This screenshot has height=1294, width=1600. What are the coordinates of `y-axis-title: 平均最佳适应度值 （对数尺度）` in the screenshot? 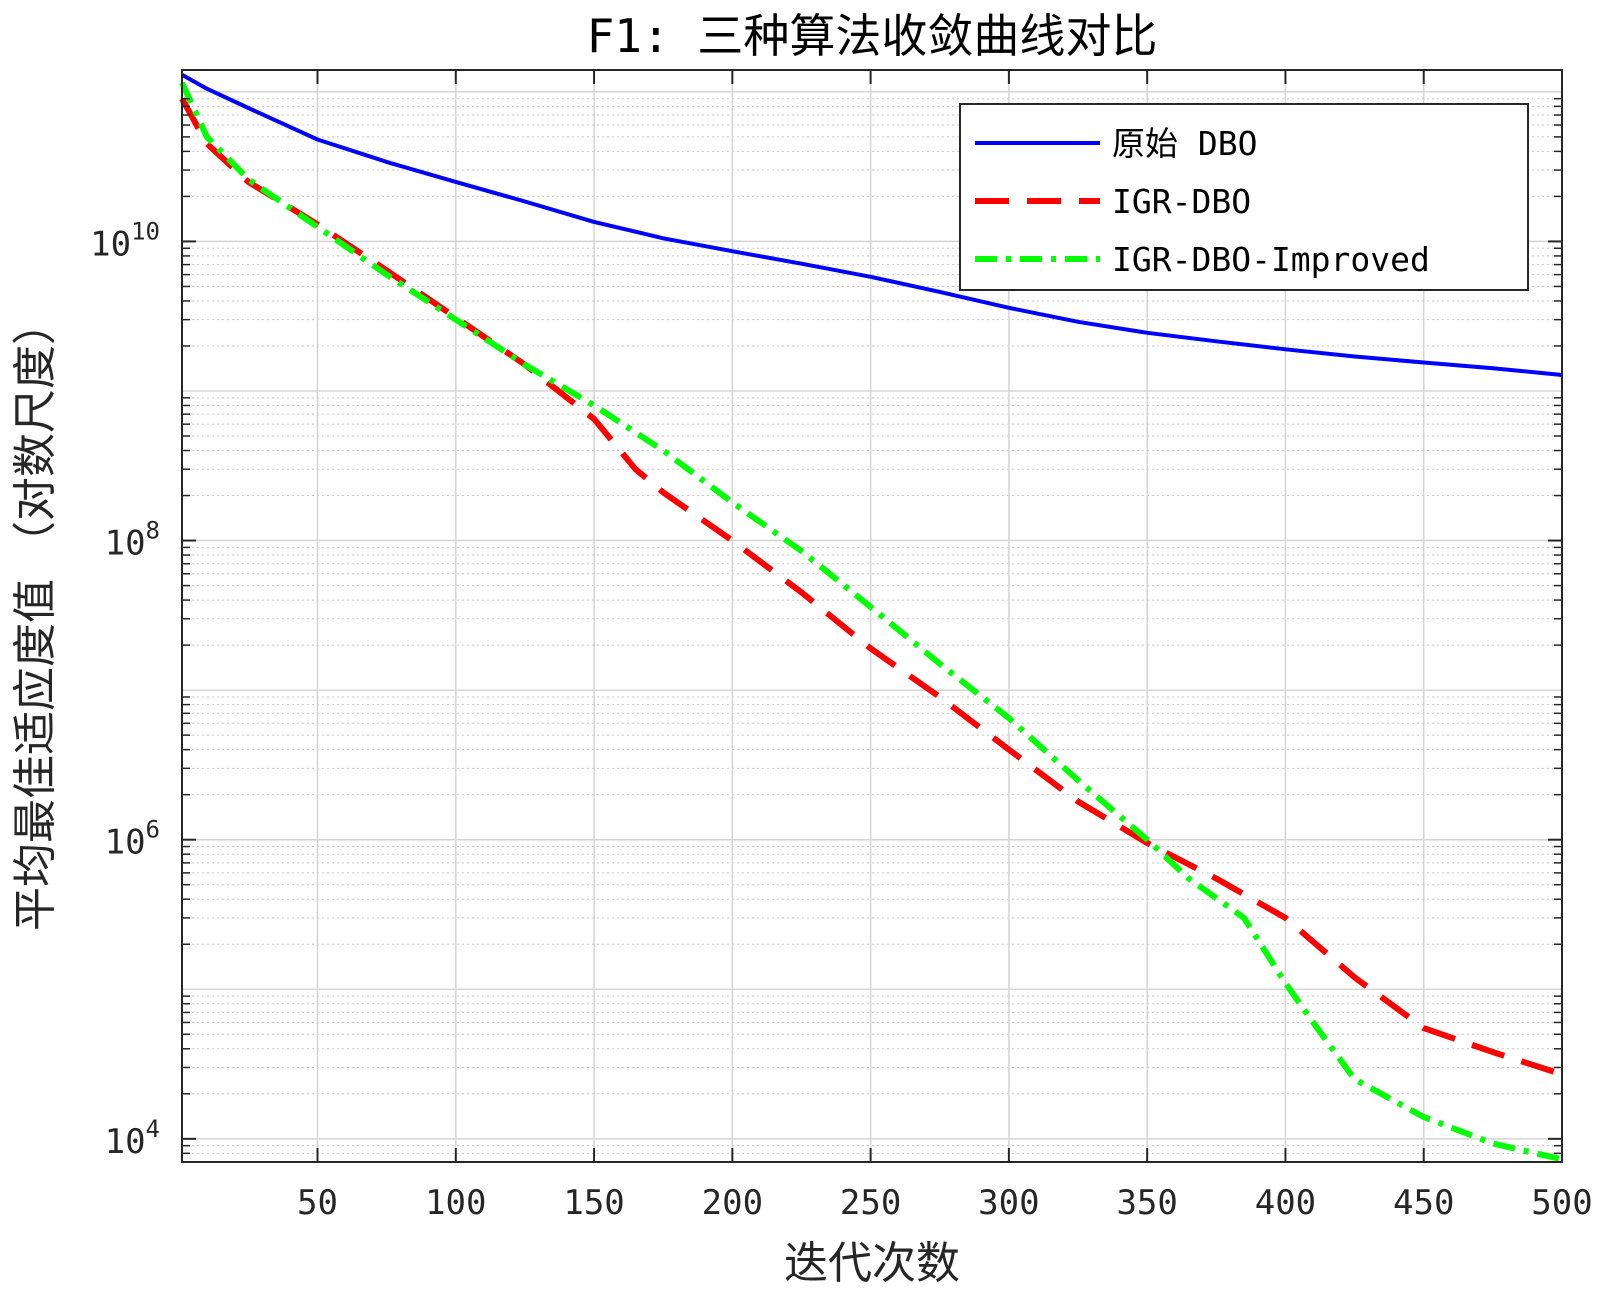 It's located at (35, 616).